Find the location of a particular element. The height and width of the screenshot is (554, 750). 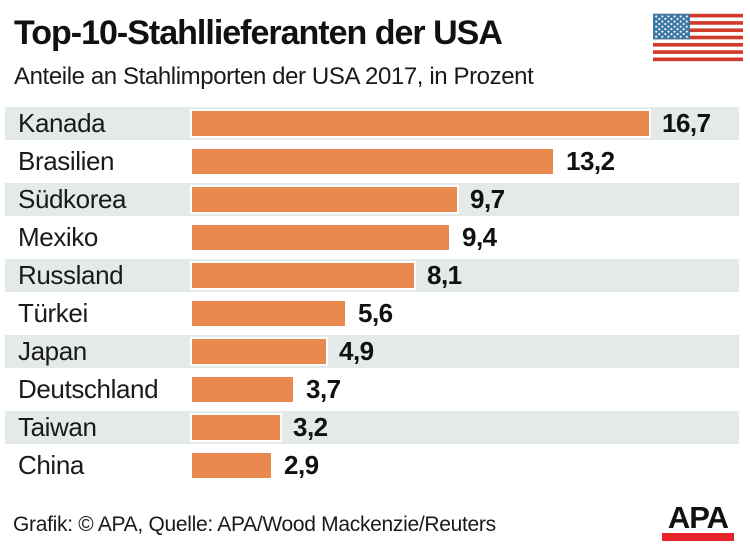

chart-row: Südkorea 9,7 is located at coordinates (372, 199).